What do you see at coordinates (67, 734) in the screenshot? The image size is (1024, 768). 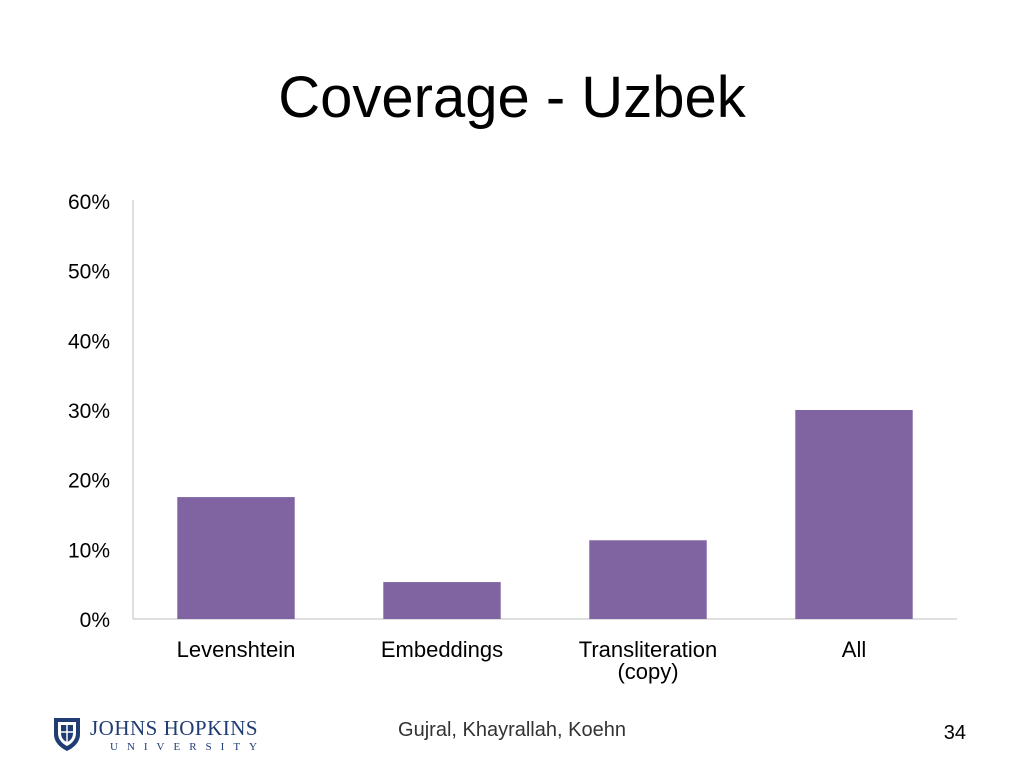 I see `university-shield-icon` at bounding box center [67, 734].